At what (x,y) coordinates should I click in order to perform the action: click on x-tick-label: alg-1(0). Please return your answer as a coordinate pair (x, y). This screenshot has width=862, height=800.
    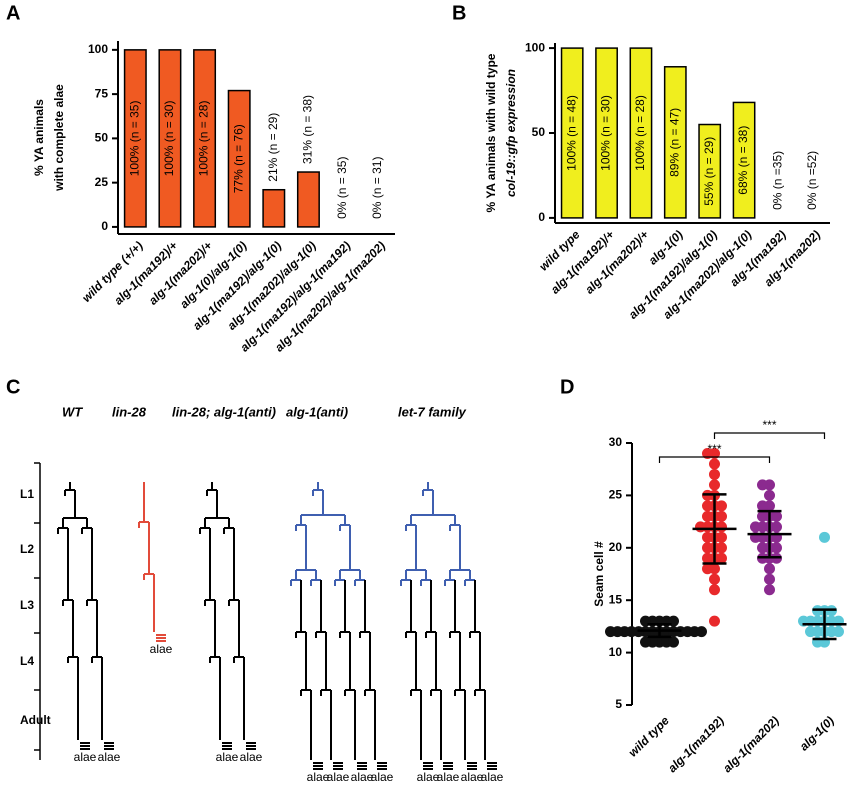
    Looking at the image, I should click on (817, 733).